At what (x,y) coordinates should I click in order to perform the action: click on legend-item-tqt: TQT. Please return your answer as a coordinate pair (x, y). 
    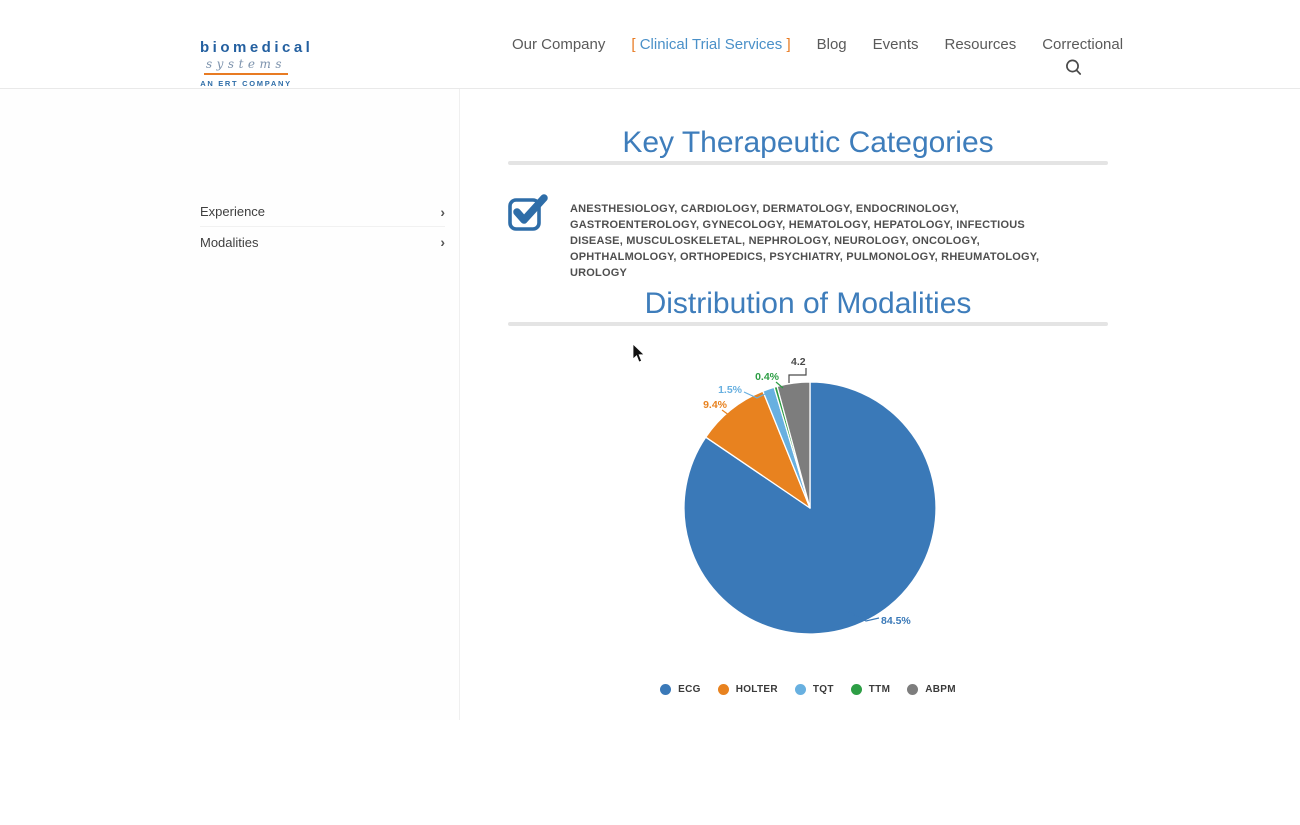
    Looking at the image, I should click on (814, 689).